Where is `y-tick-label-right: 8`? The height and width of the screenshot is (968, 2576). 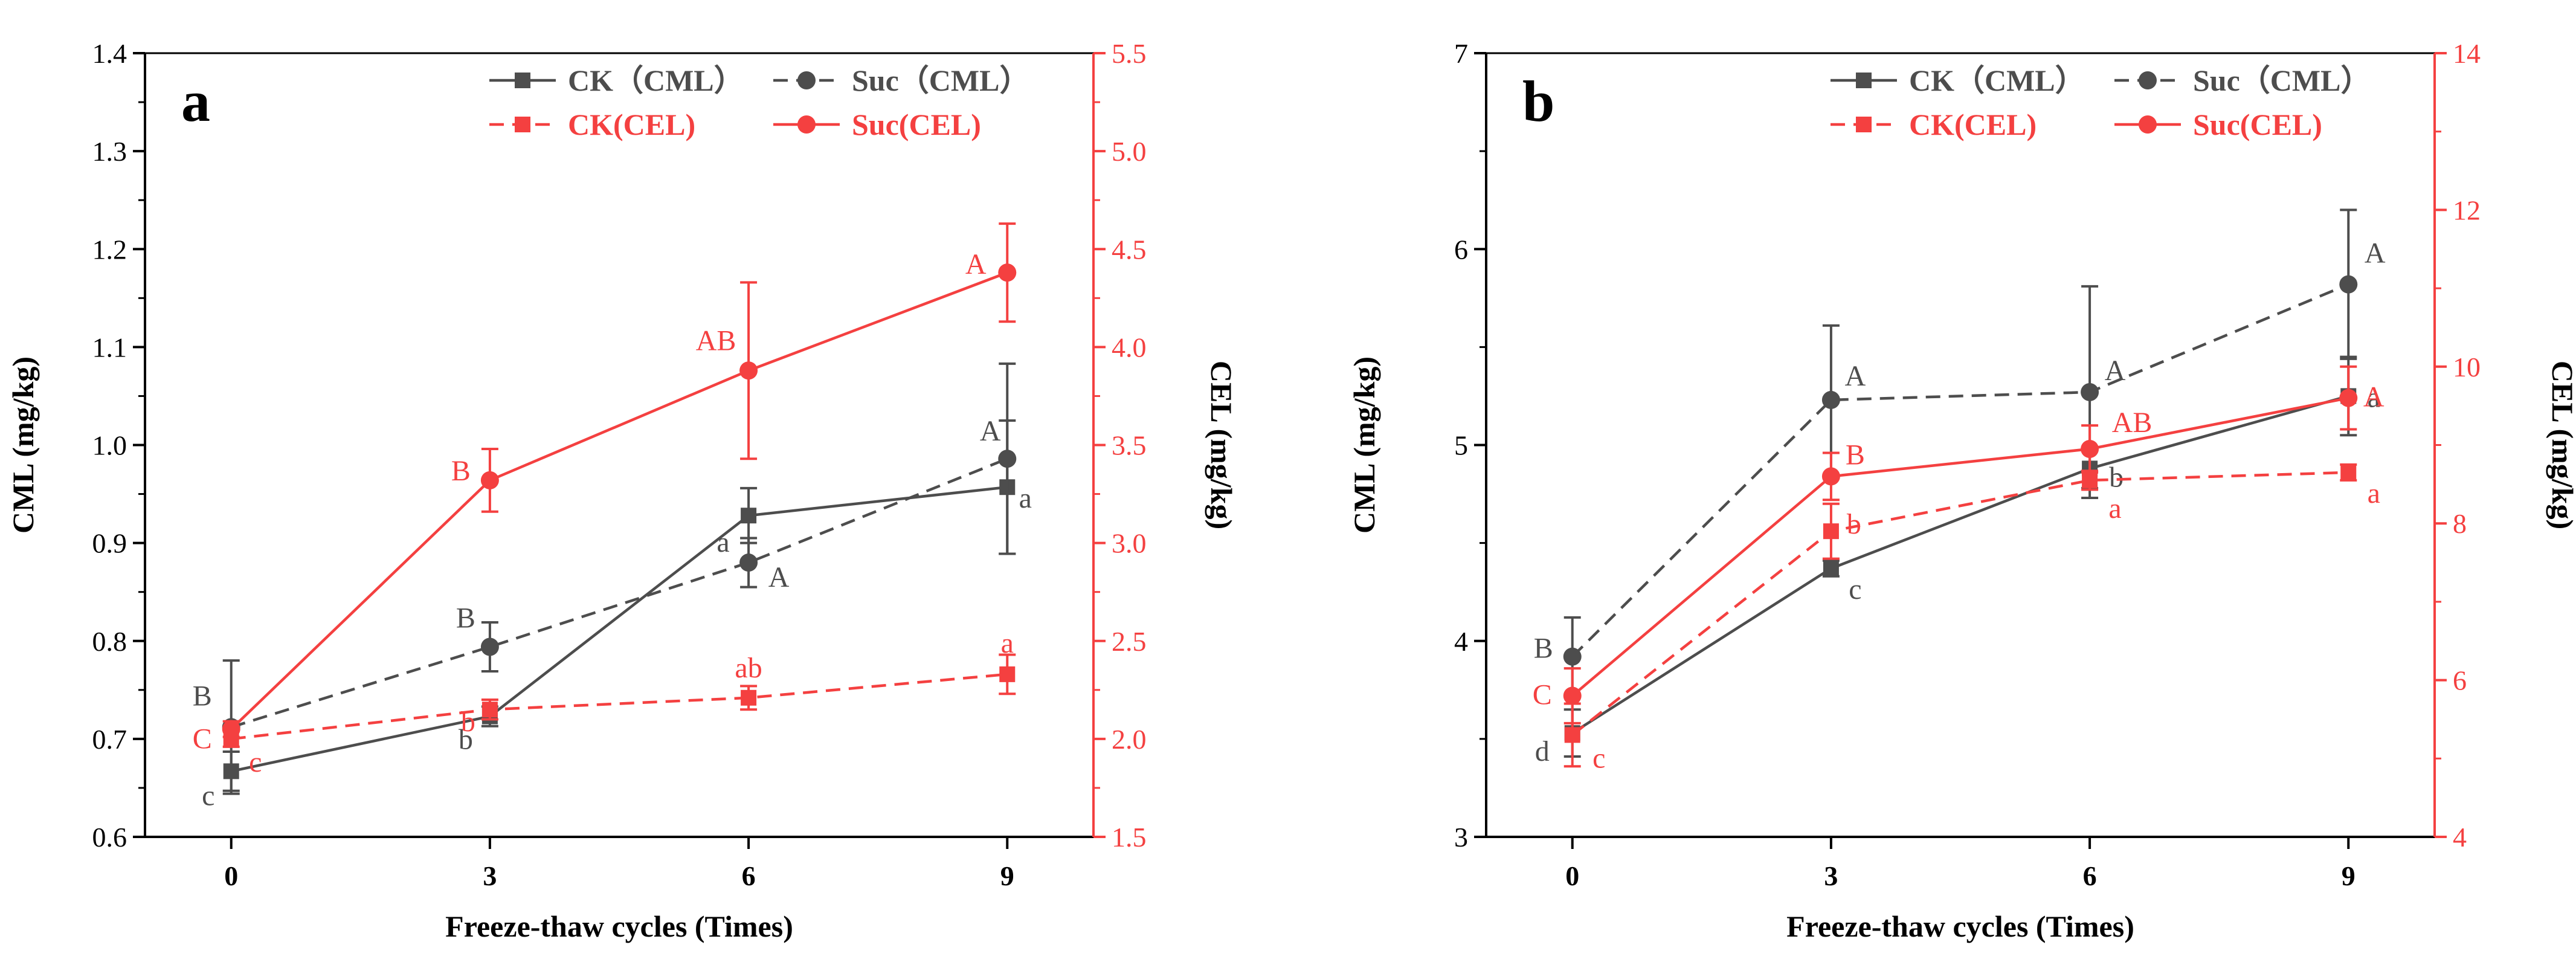
y-tick-label-right: 8 is located at coordinates (2460, 523).